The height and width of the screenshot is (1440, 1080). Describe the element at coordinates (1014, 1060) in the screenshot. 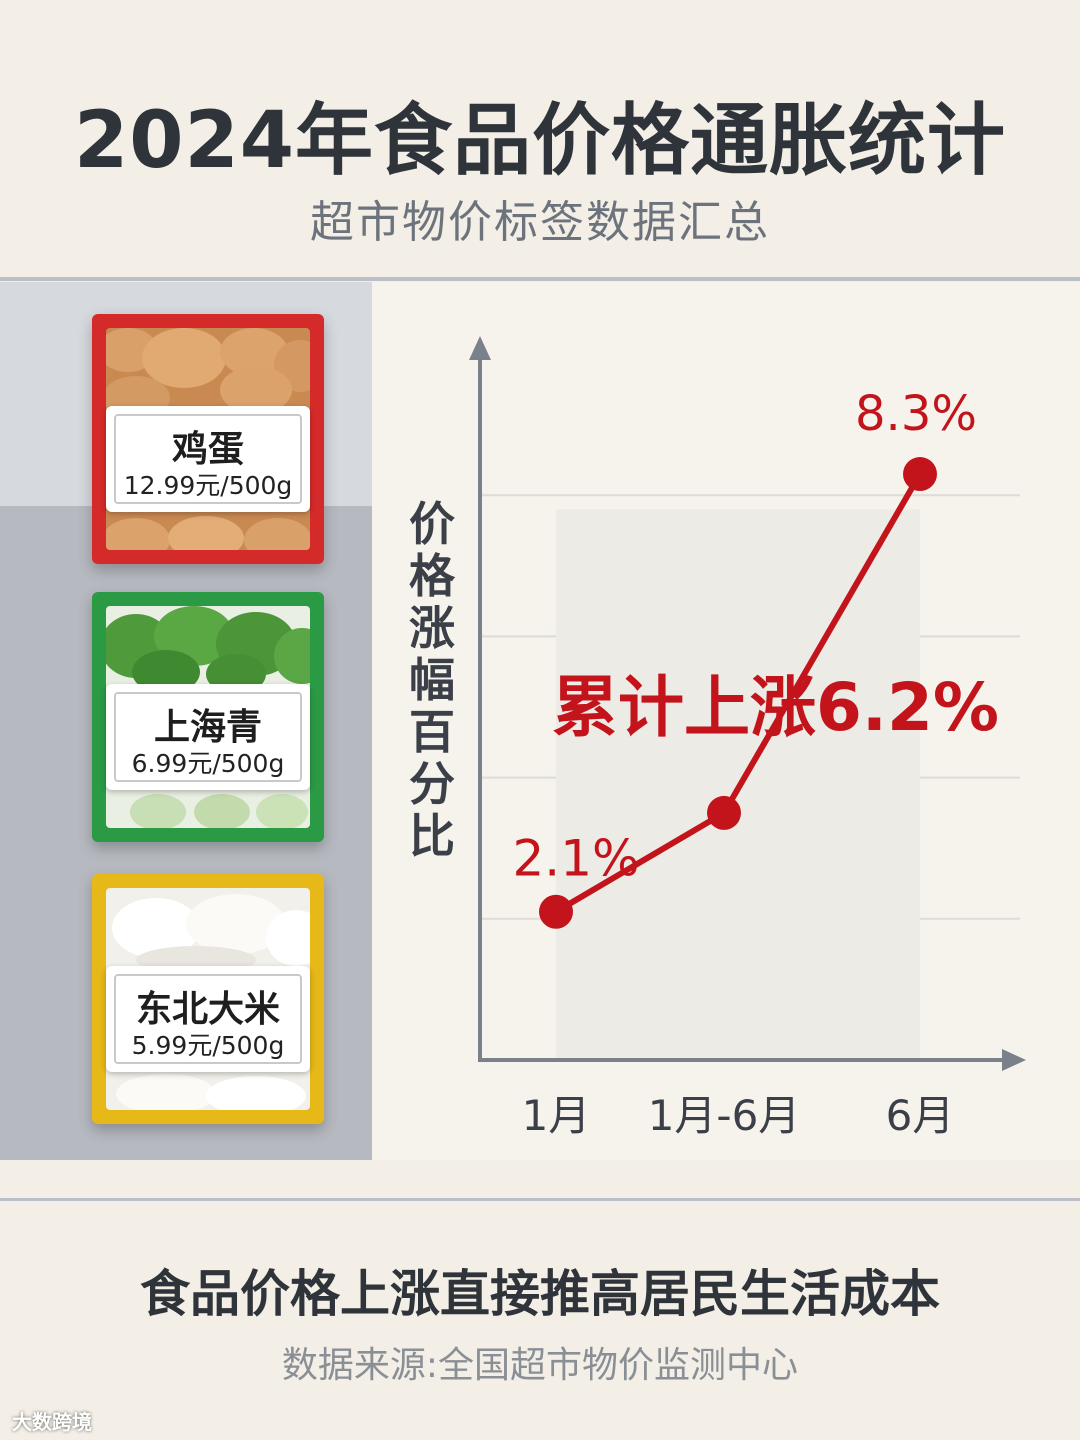

I see `x-axis-arrow` at that location.